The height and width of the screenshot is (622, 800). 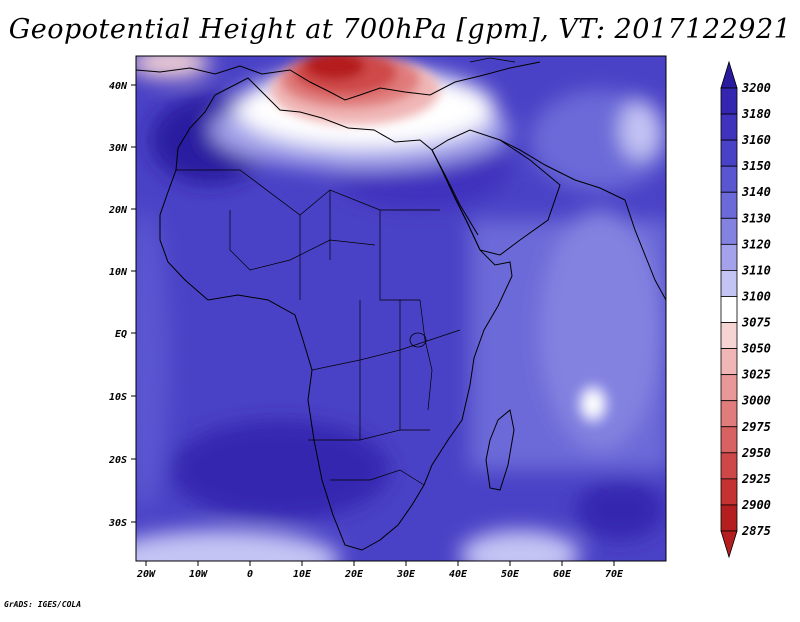 What do you see at coordinates (354, 574) in the screenshot?
I see `lon-tick-label: 20E` at bounding box center [354, 574].